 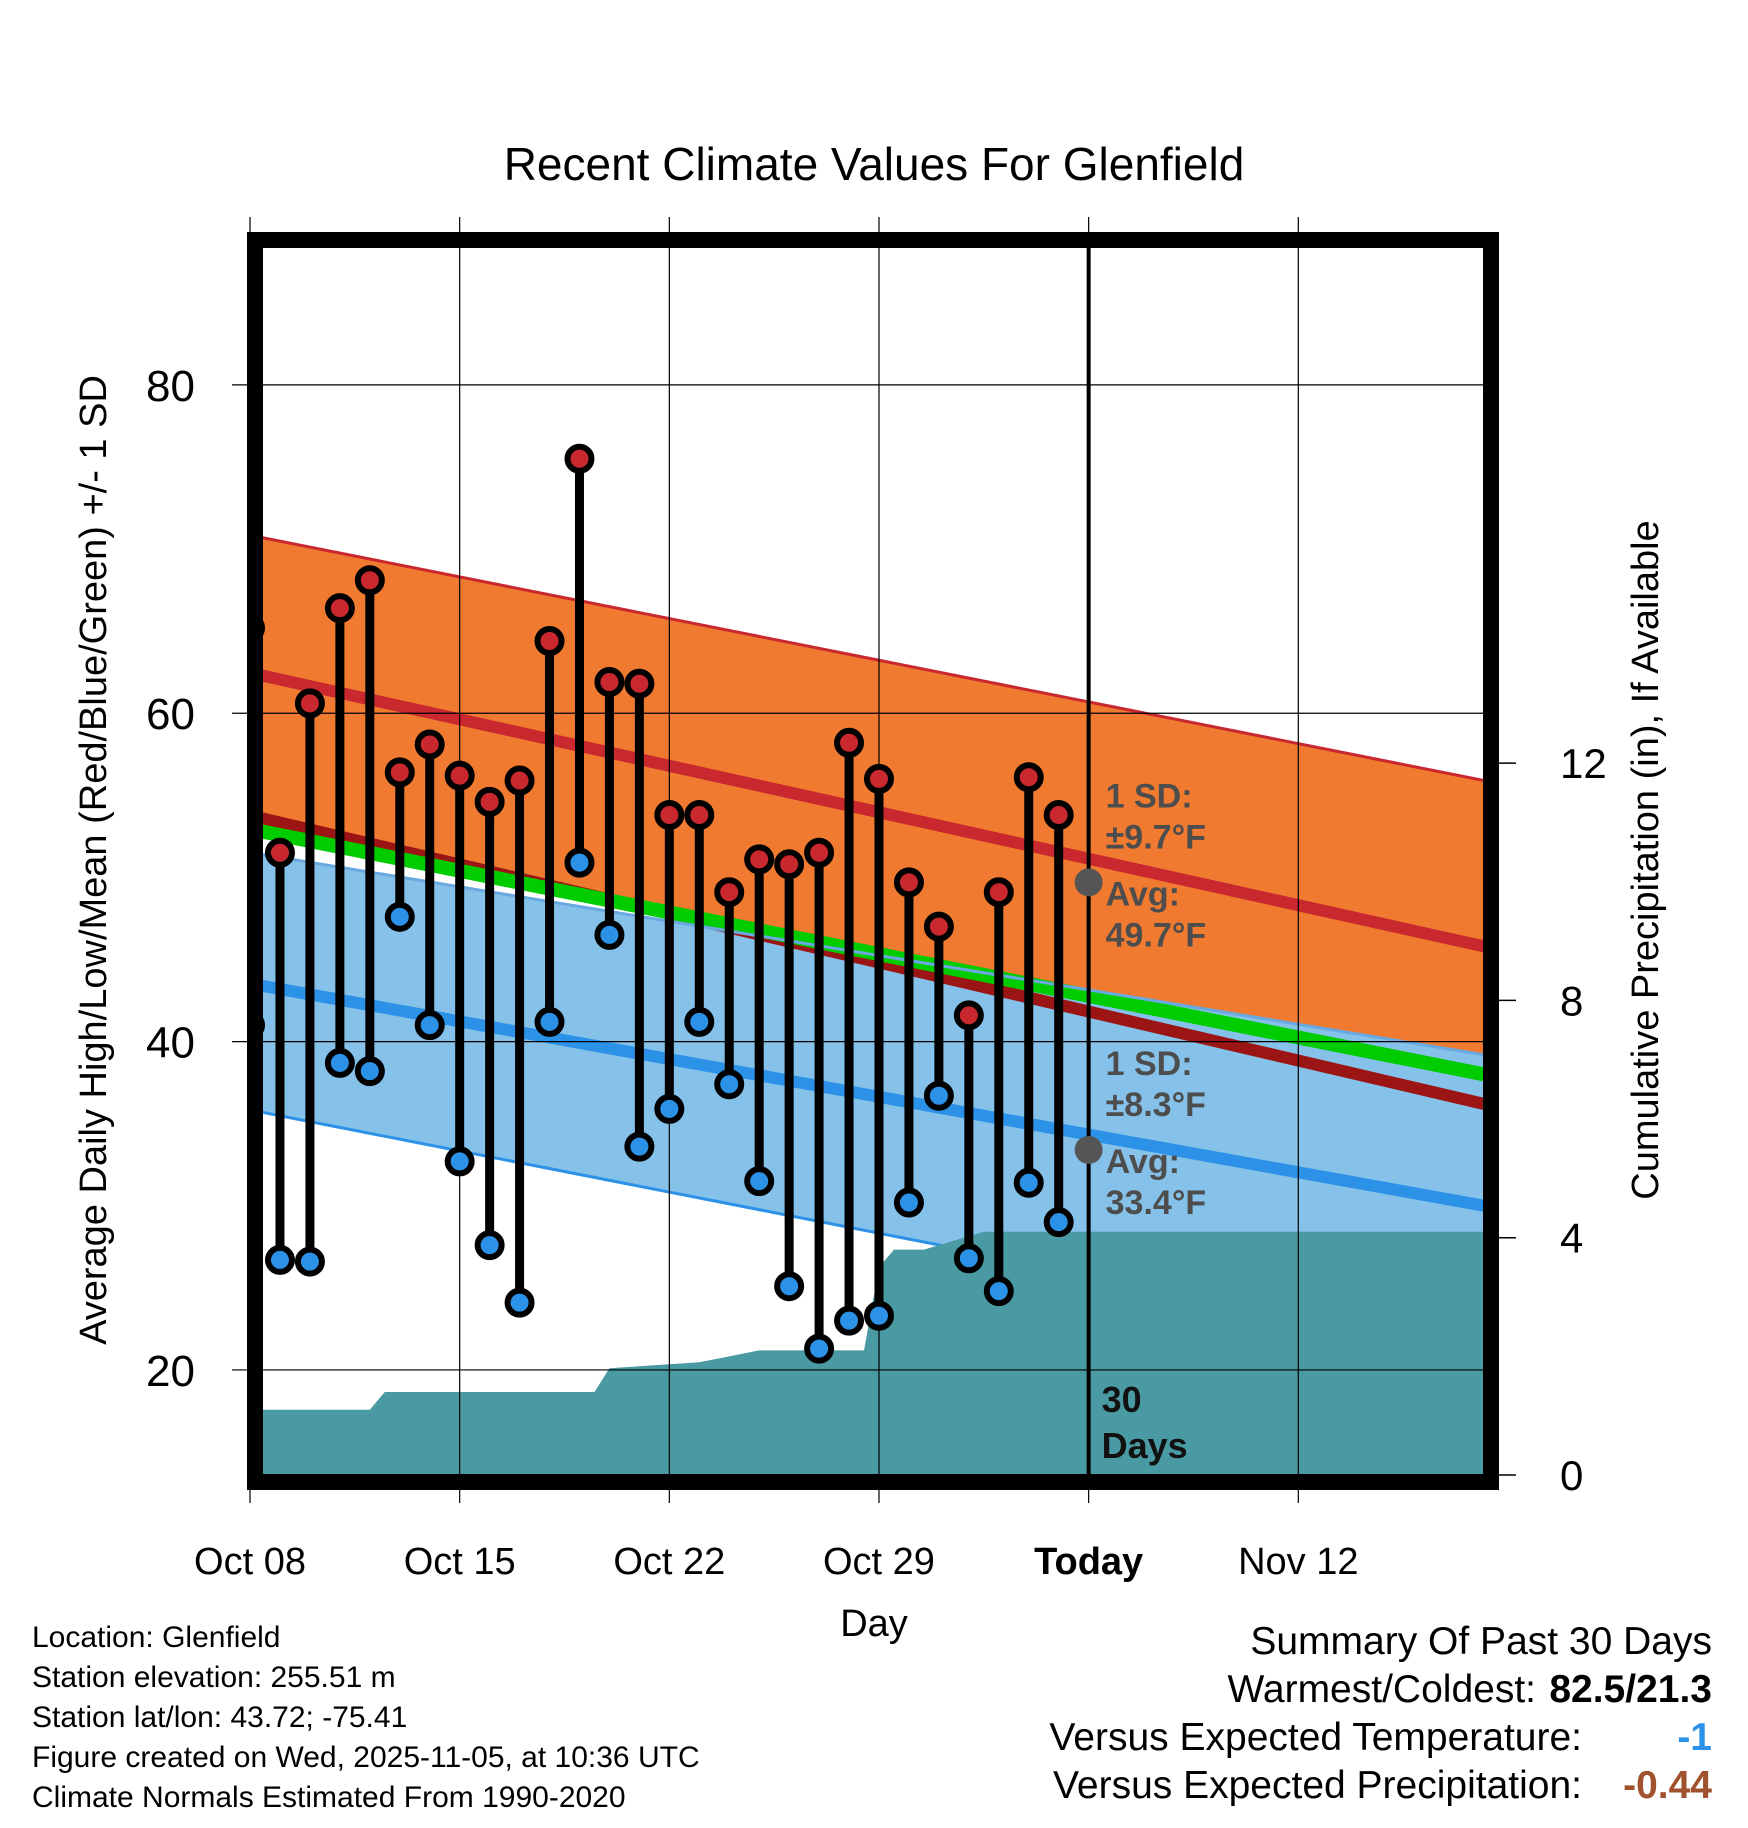 What do you see at coordinates (170, 1043) in the screenshot?
I see `y-tick-label: 40` at bounding box center [170, 1043].